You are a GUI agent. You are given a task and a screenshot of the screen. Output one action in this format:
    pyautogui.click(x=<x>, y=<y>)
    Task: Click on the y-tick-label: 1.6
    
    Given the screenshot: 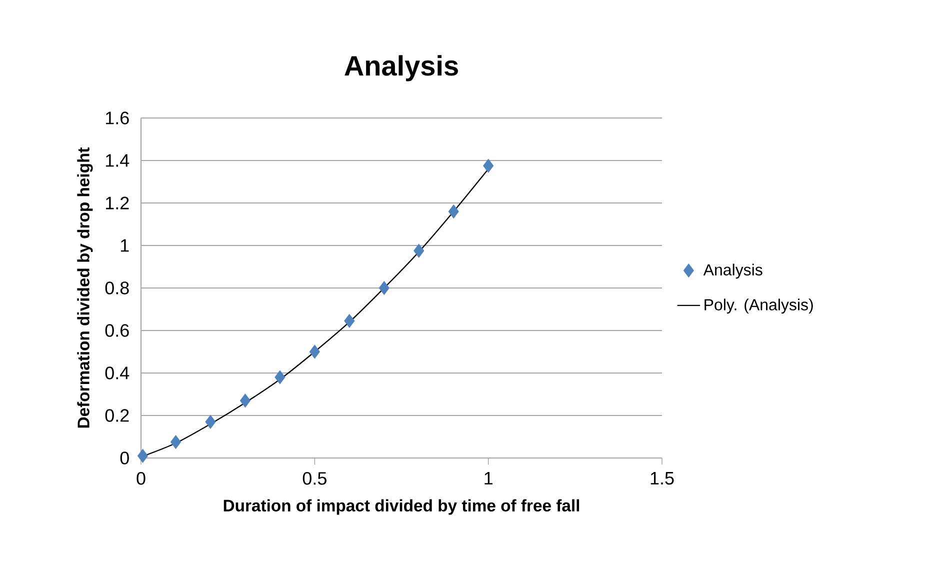 What is the action you would take?
    pyautogui.click(x=117, y=118)
    